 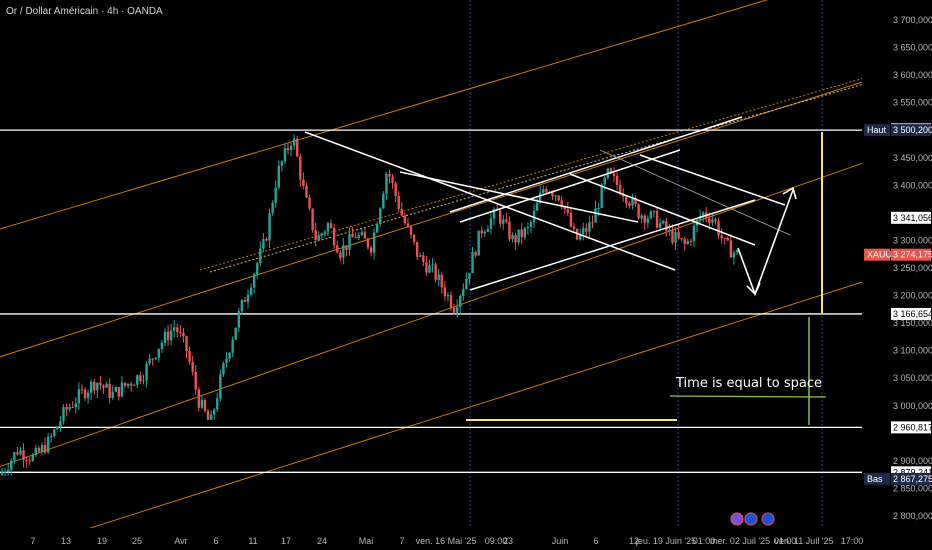 I want to click on y-axis-bg, so click(x=897, y=275).